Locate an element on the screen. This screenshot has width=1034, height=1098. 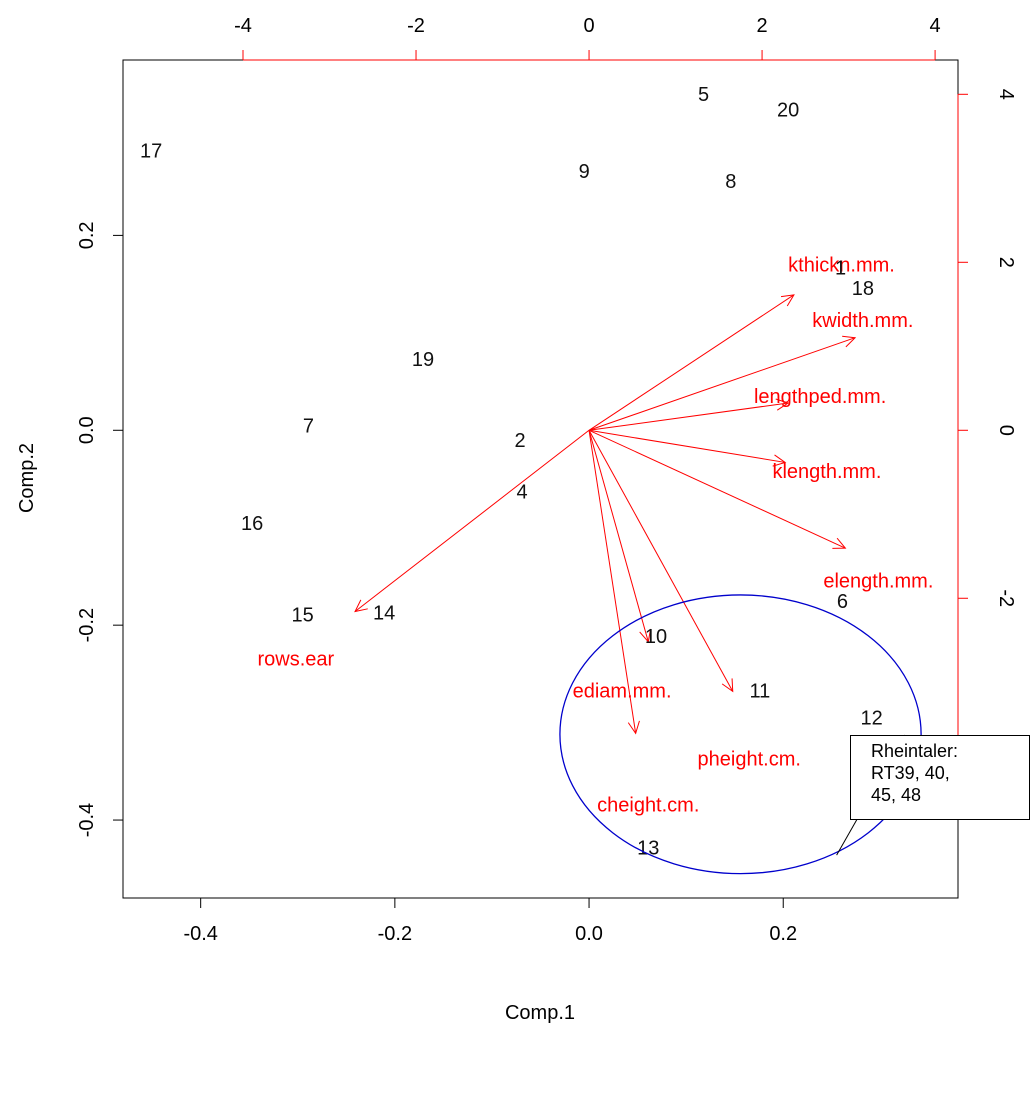
x-tick-label: -0.2 is located at coordinates (395, 934).